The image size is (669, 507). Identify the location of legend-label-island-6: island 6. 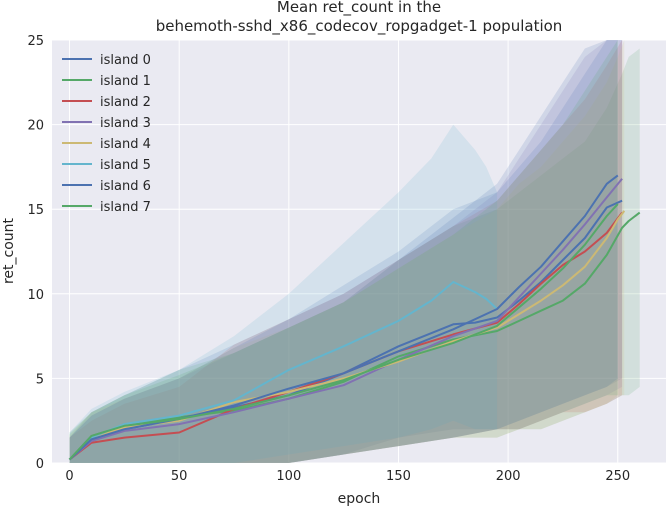
(125, 186).